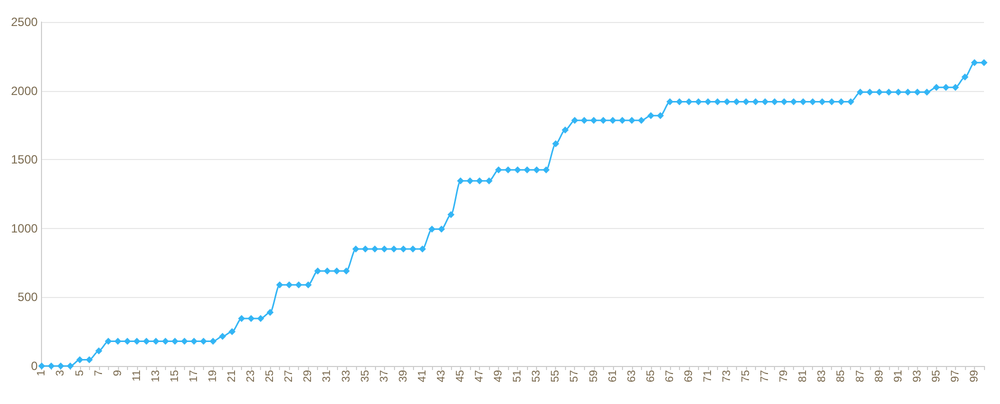 Image resolution: width=1000 pixels, height=404 pixels. I want to click on x-tick-label: 35, so click(365, 376).